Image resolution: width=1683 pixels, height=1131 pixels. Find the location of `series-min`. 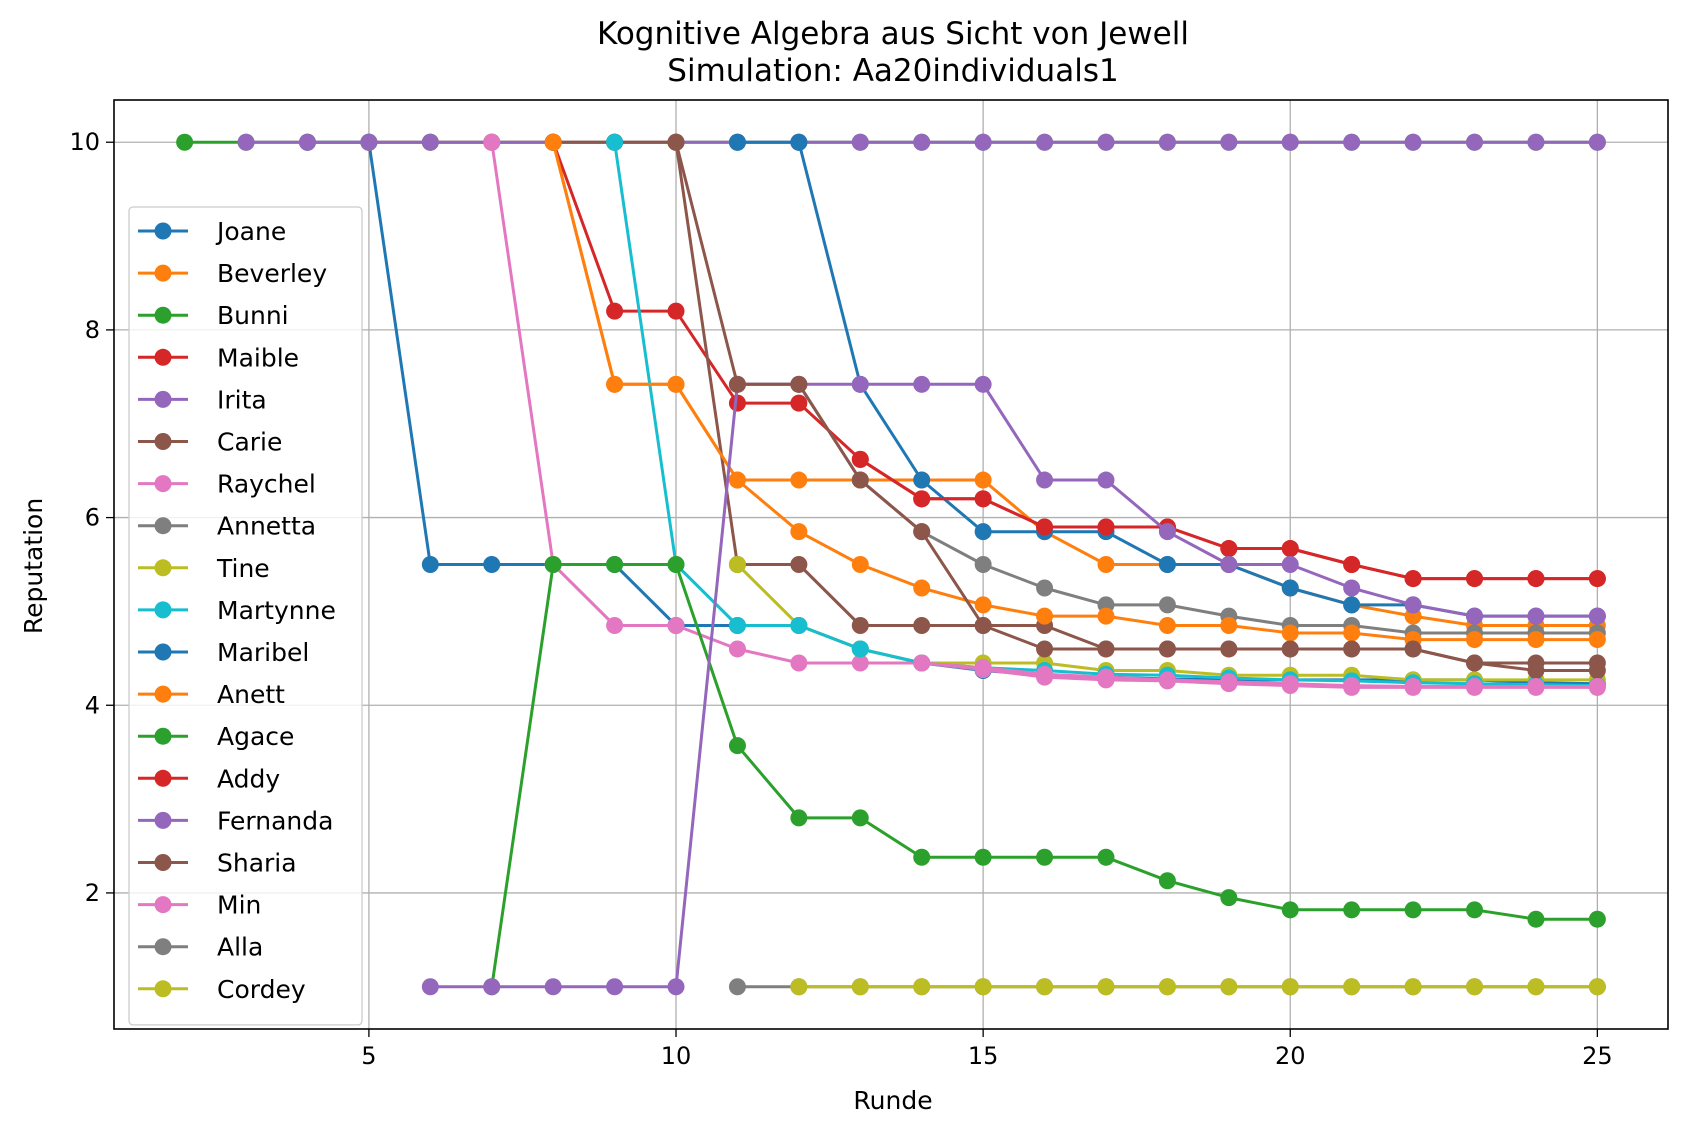

series-min is located at coordinates (1259, 674).